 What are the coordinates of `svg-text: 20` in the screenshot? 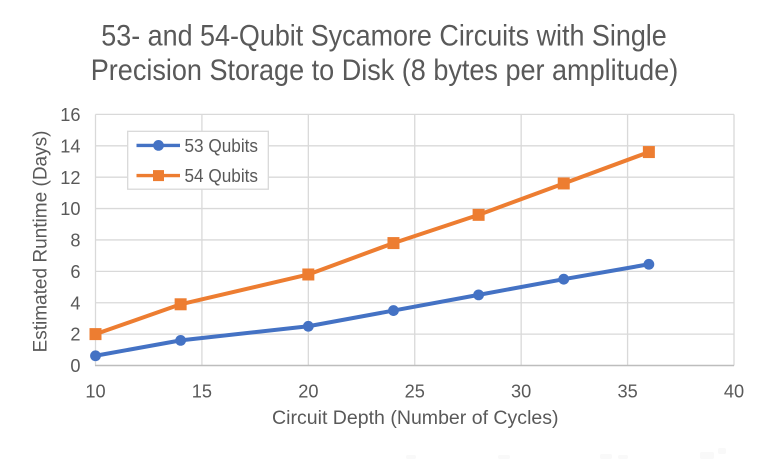 It's located at (308, 392).